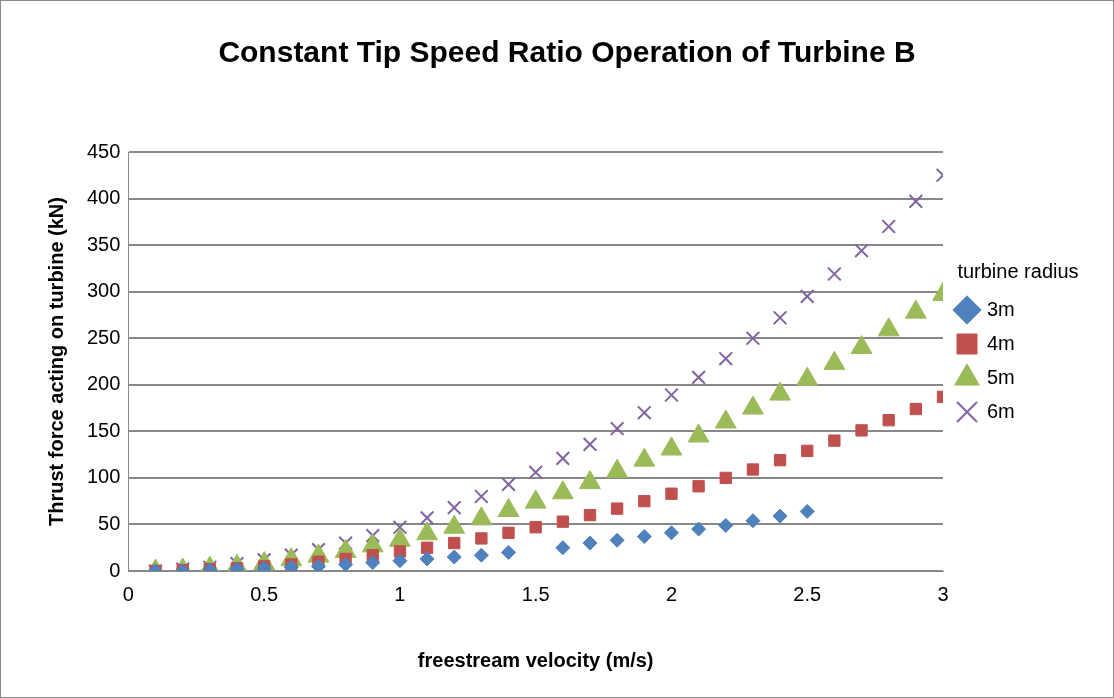  Describe the element at coordinates (807, 593) in the screenshot. I see `x-tick-label: 2.5` at that location.